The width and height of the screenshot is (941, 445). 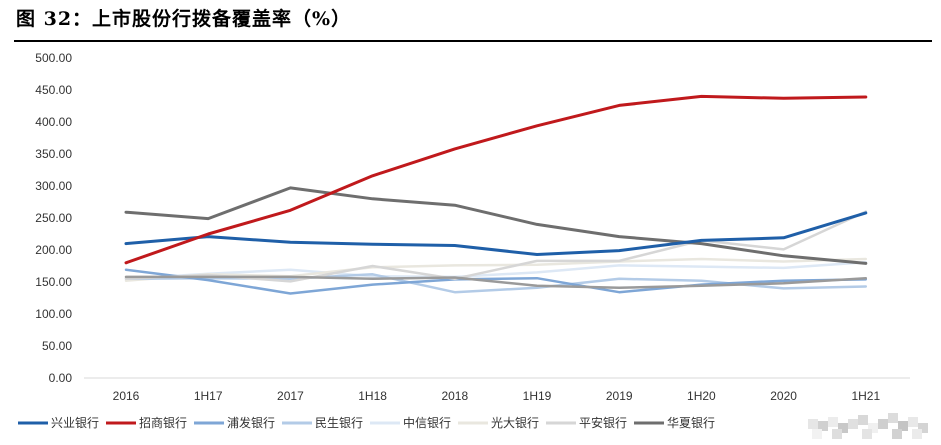 What do you see at coordinates (126, 396) in the screenshot?
I see `x-tick-label: 2016` at bounding box center [126, 396].